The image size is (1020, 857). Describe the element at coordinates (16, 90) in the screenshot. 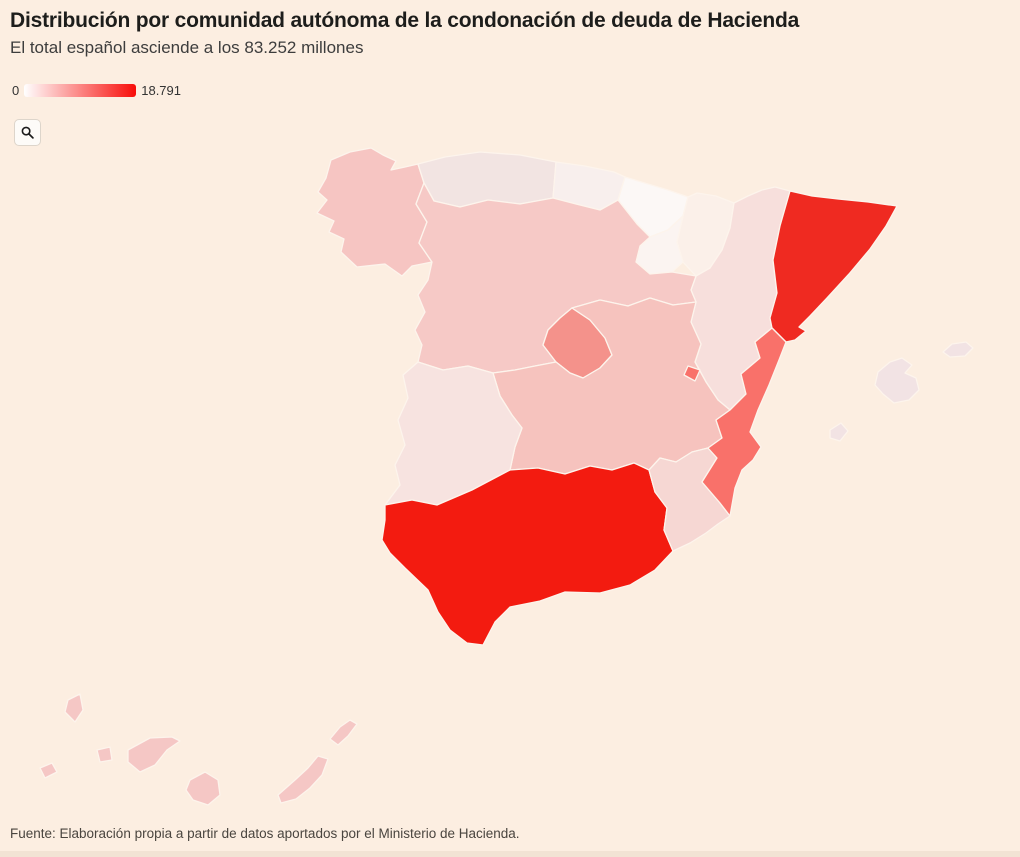

I see `legend-min-label: 0` at that location.